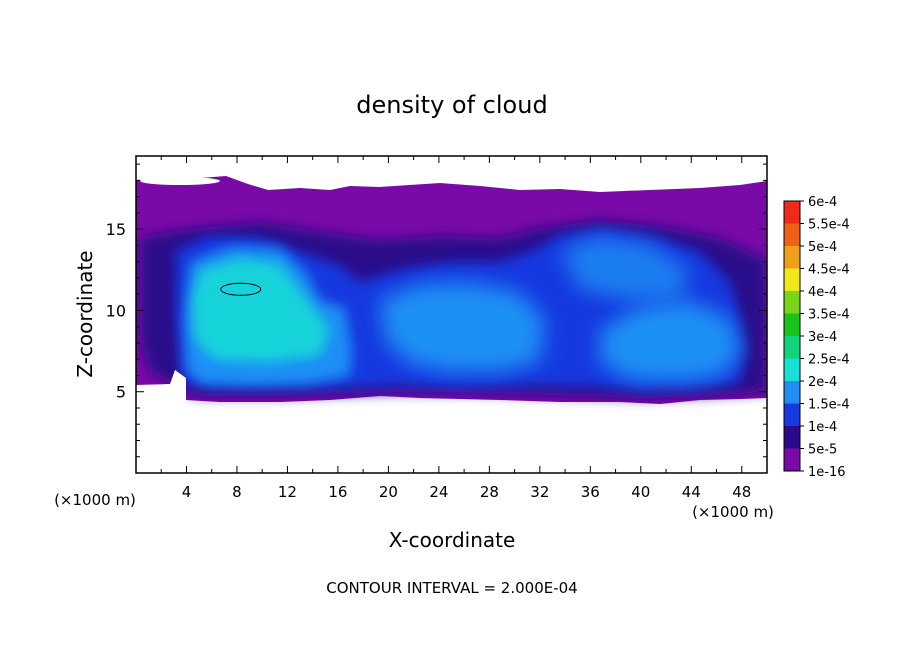 The image size is (904, 658). What do you see at coordinates (388, 492) in the screenshot?
I see `x-tick-label: 20` at bounding box center [388, 492].